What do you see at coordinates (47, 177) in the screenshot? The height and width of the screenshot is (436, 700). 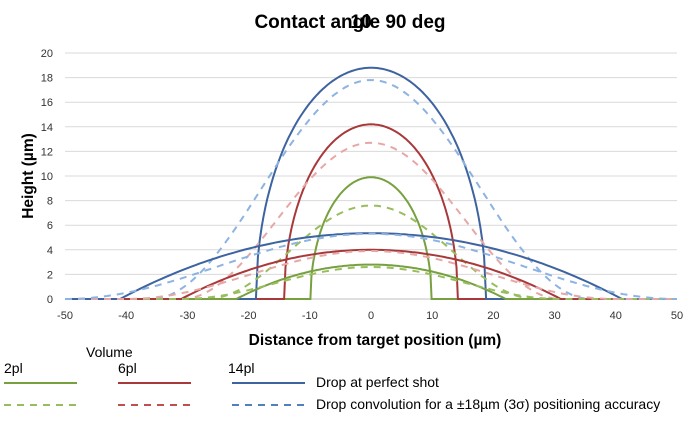 I see `y-tick-label: 10` at bounding box center [47, 177].